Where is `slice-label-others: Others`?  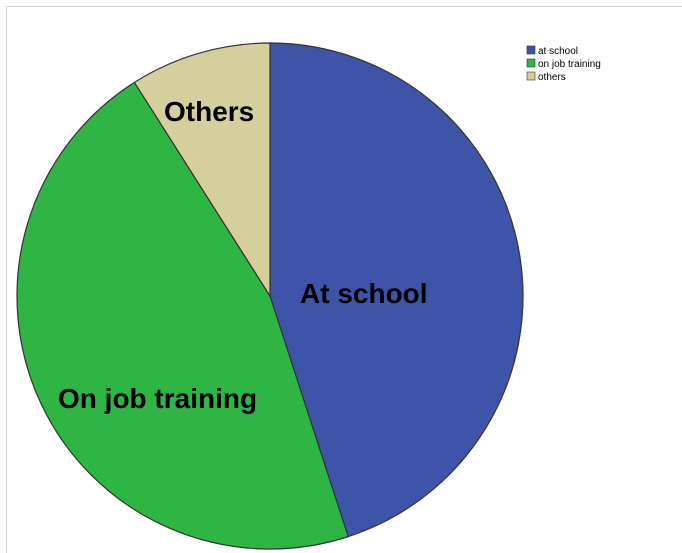
slice-label-others: Others is located at coordinates (209, 111).